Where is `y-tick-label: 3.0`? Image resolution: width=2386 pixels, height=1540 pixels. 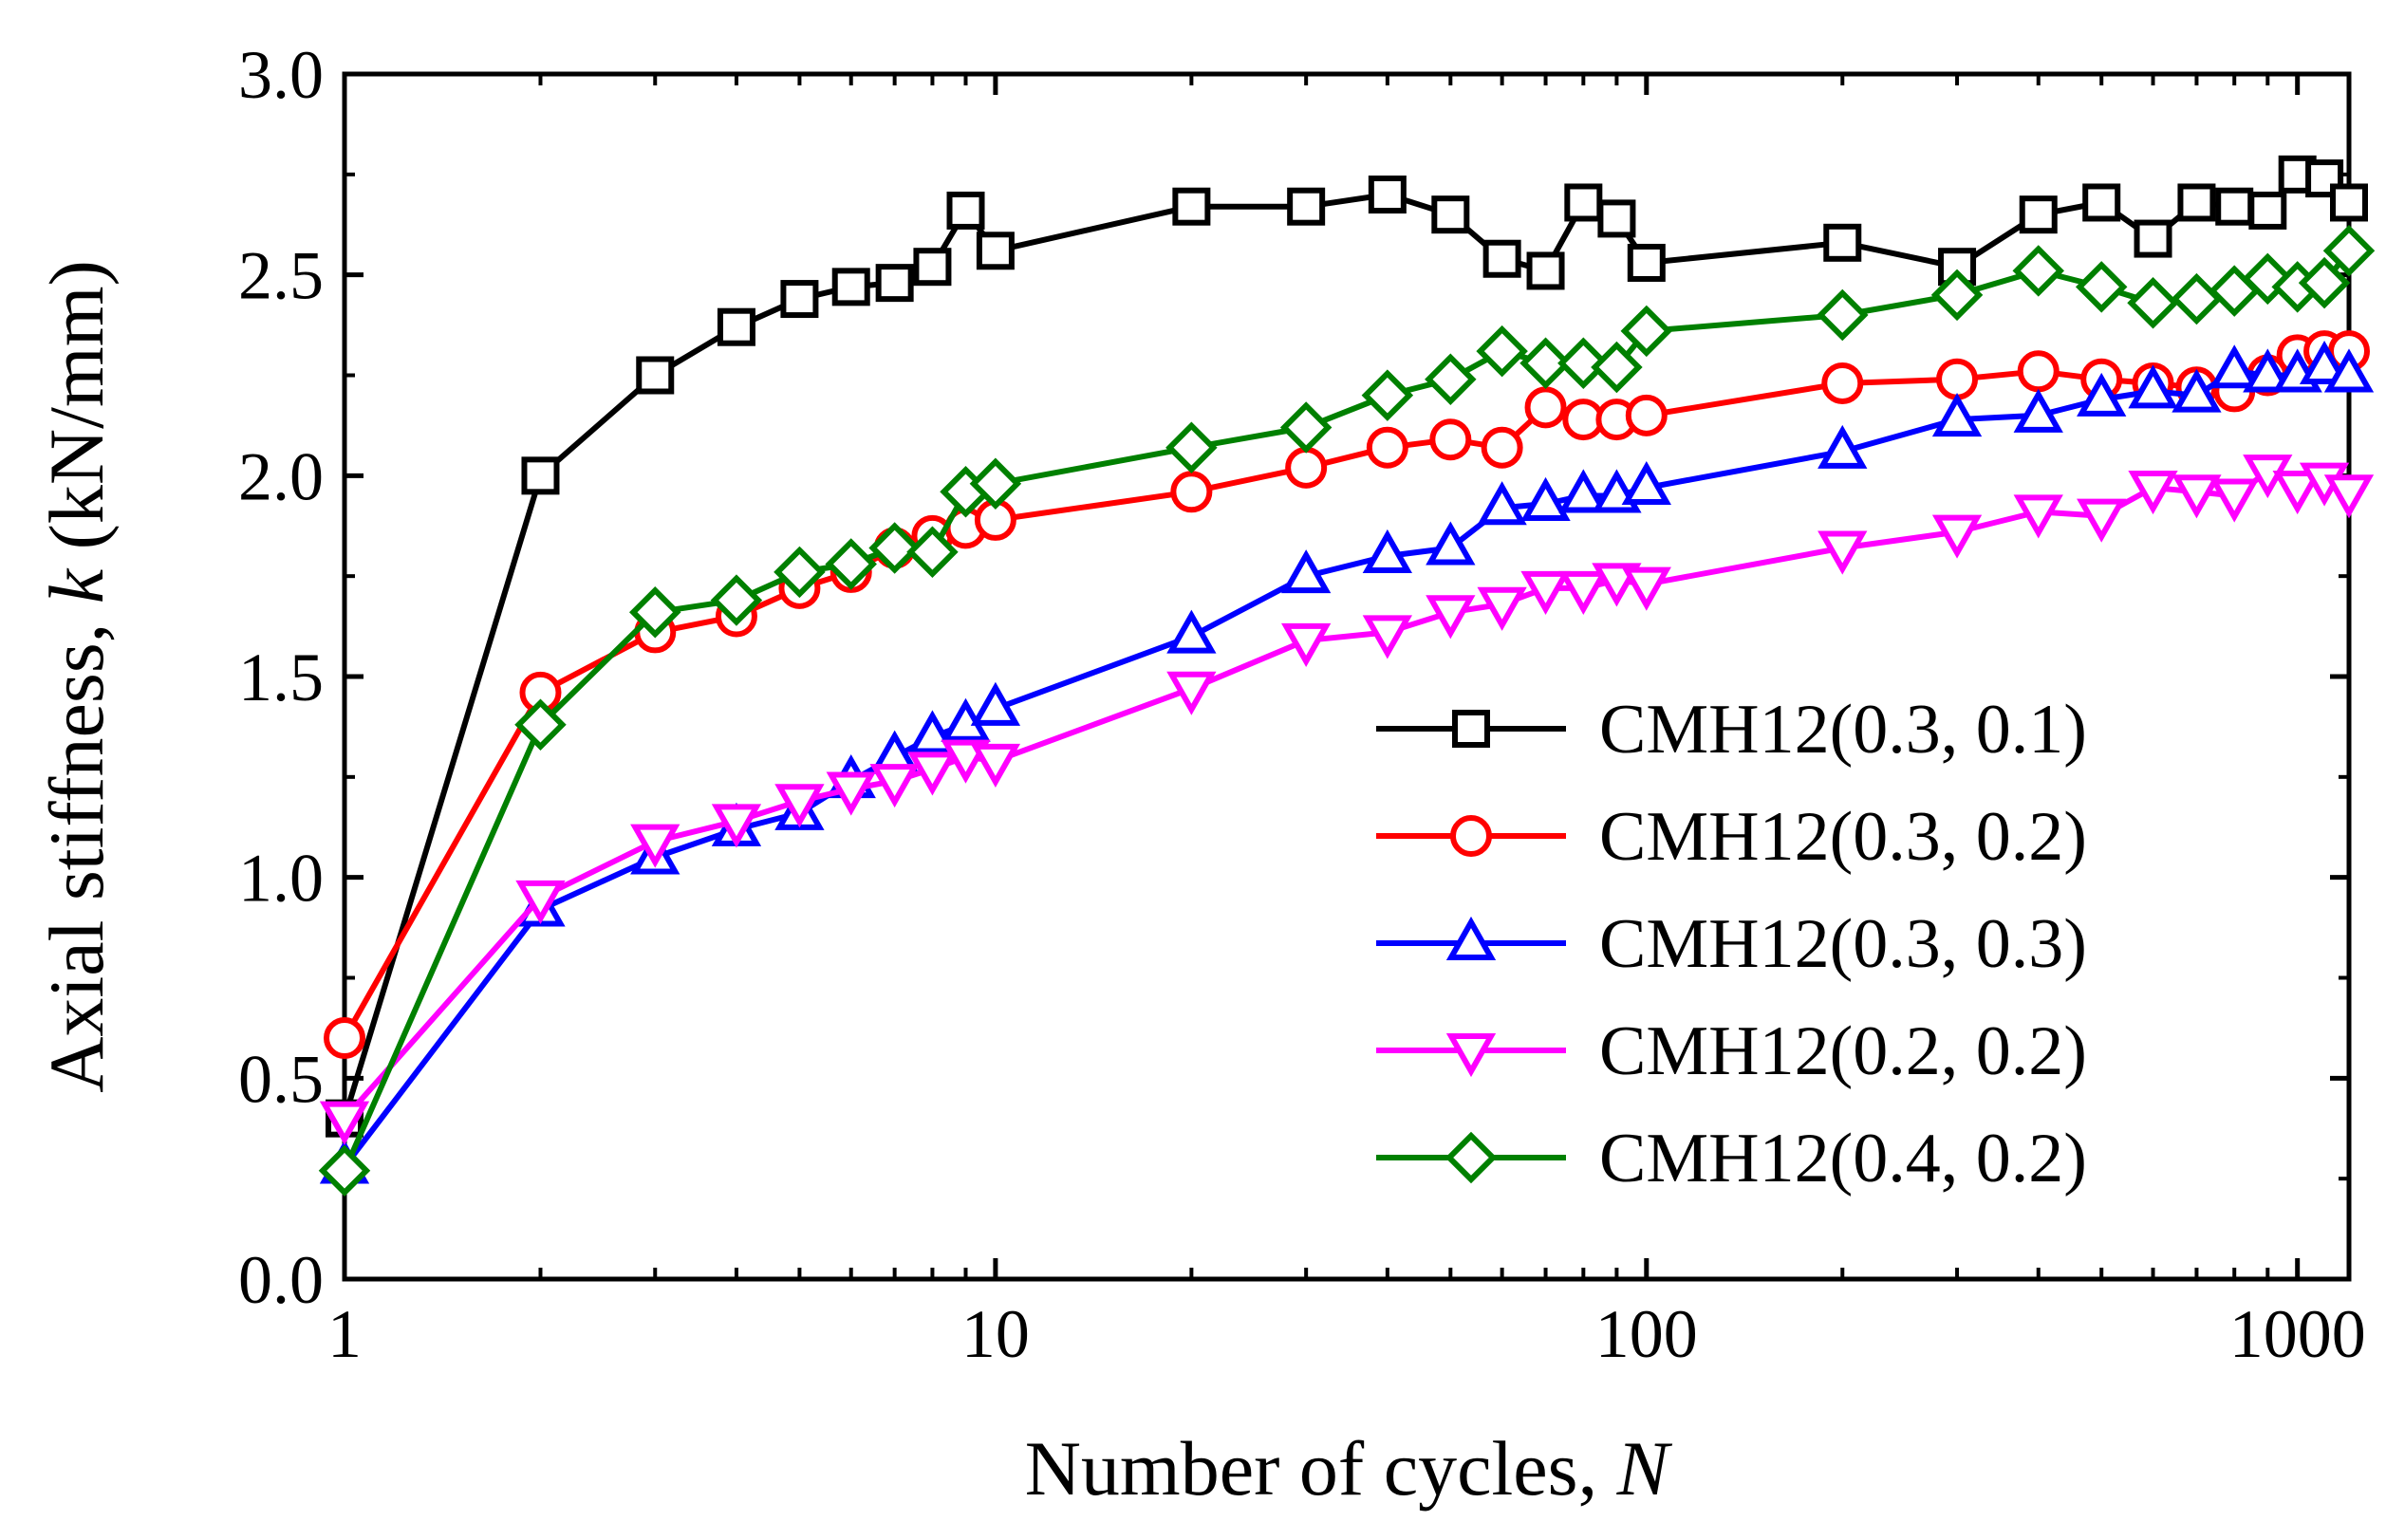 y-tick-label: 3.0 is located at coordinates (281, 75).